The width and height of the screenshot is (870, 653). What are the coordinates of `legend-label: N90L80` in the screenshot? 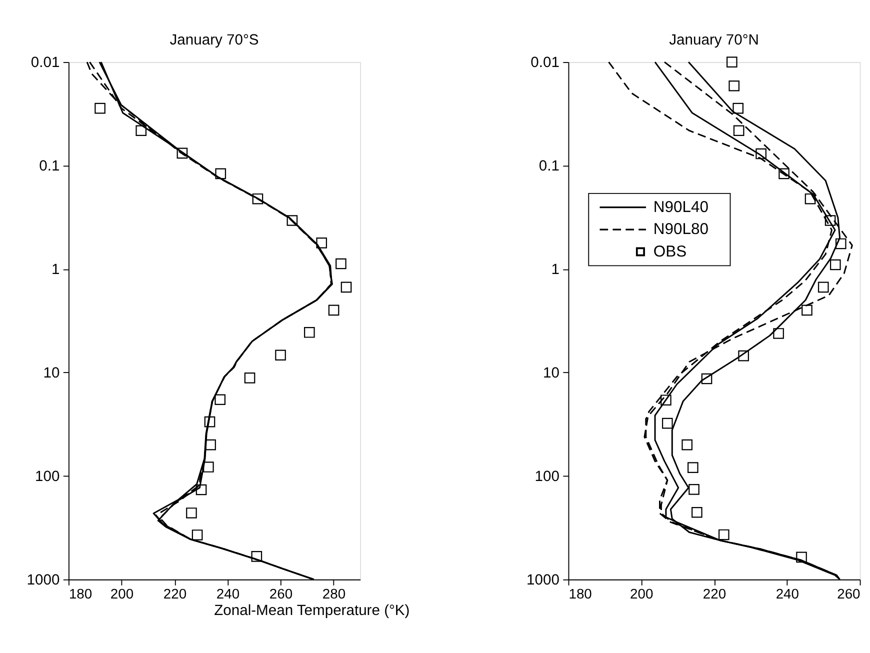 It's located at (681, 229).